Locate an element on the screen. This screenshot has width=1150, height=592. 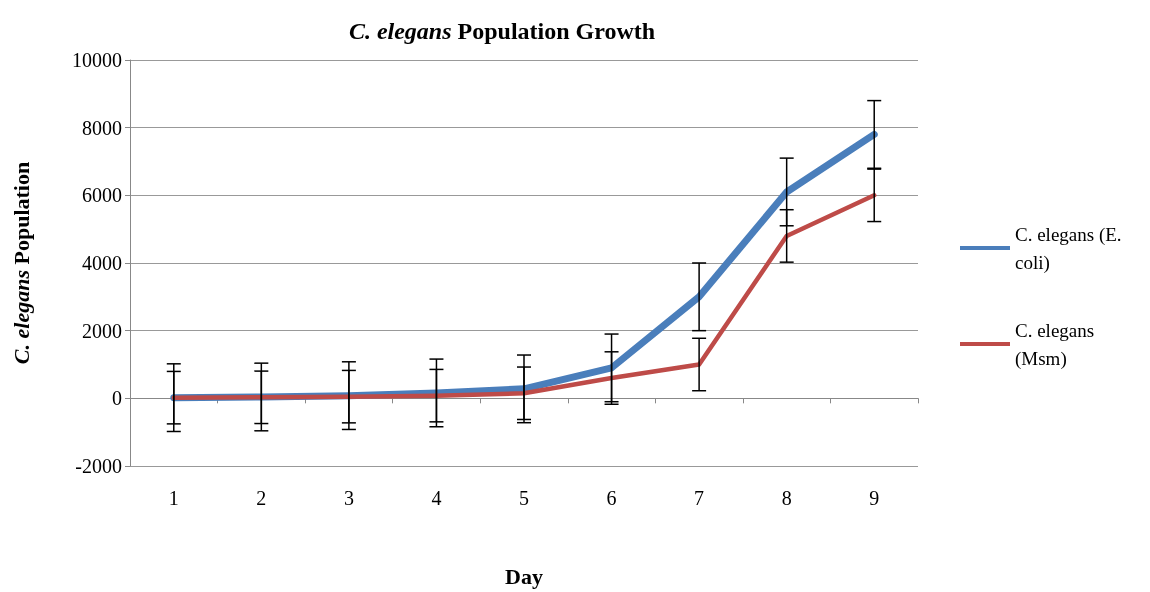
x-axis-title: Day is located at coordinates (524, 576).